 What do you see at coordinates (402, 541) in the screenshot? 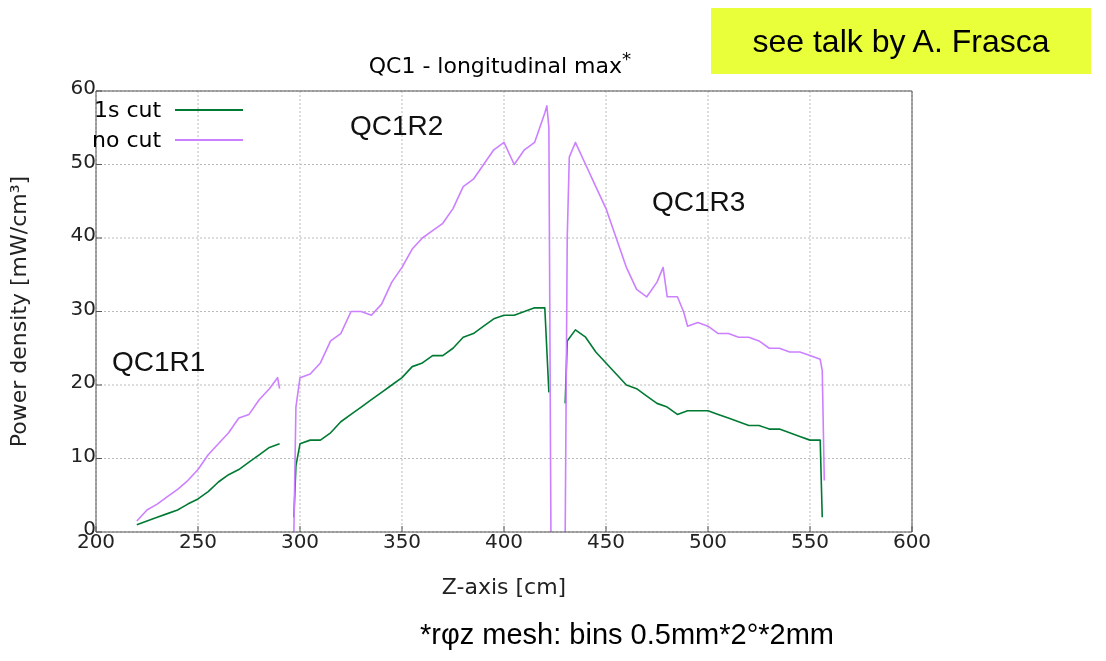
I see `x-tick-label: 350` at bounding box center [402, 541].